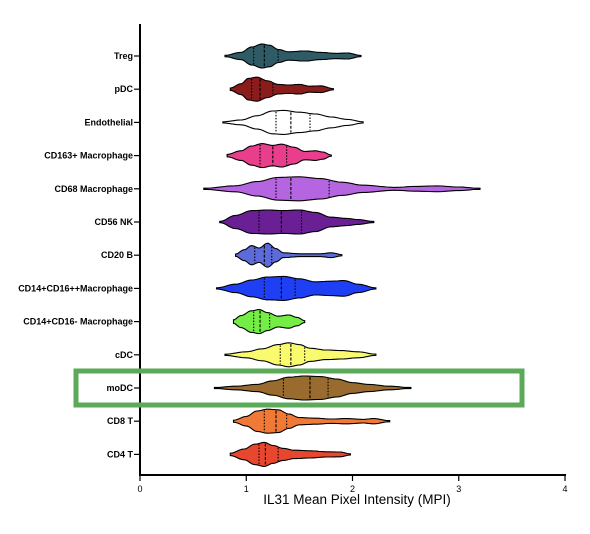 This screenshot has height=534, width=590. I want to click on violin-cd68-macrophage, so click(342, 189).